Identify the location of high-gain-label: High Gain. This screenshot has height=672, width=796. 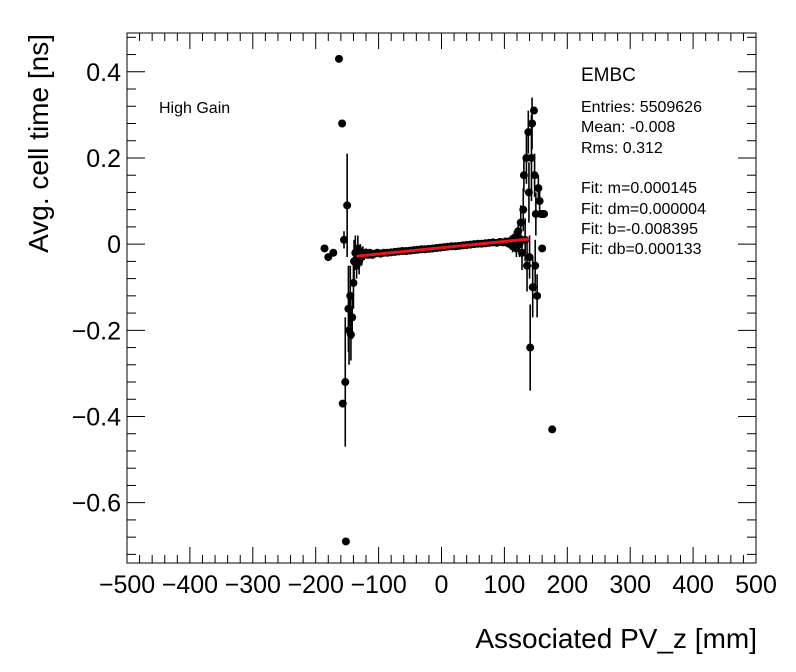
(194, 108).